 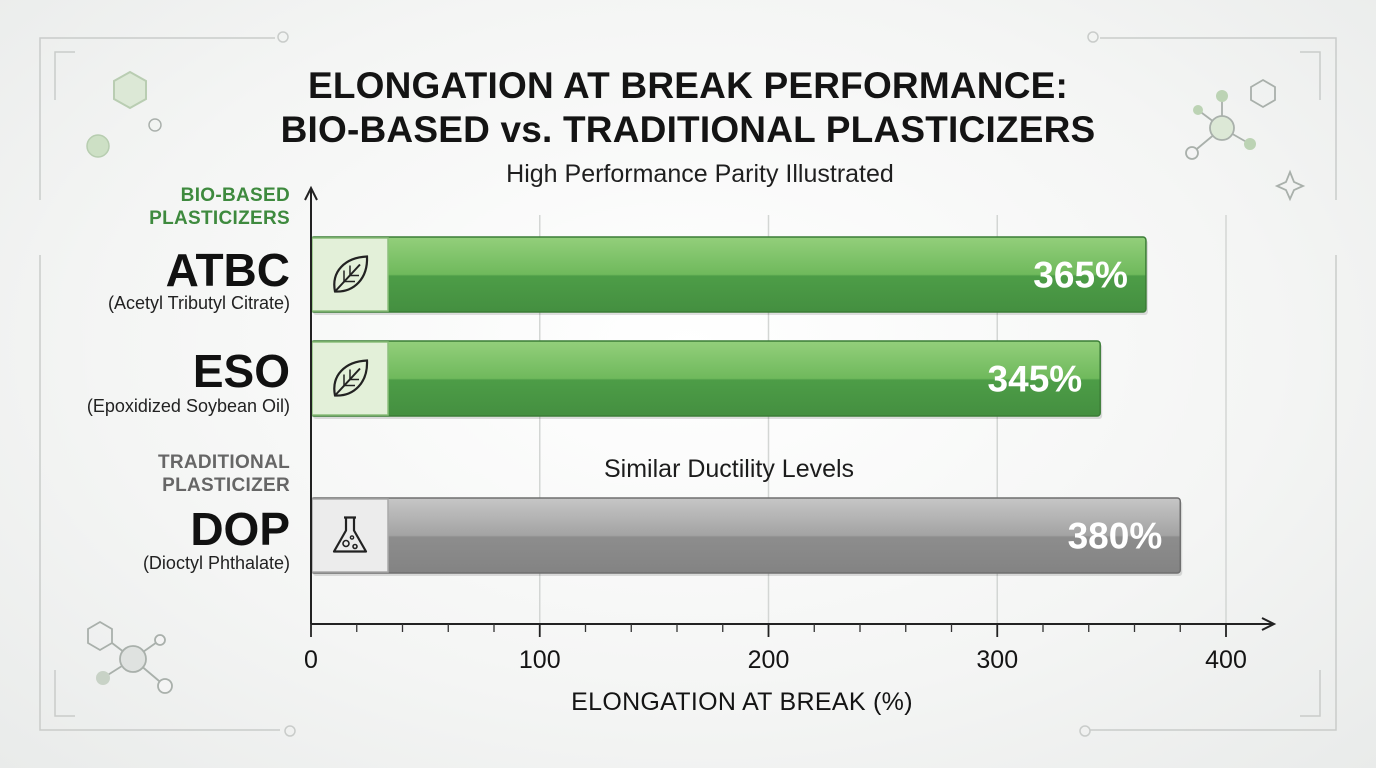 What do you see at coordinates (700, 174) in the screenshot?
I see `chart-subtitle: High Performance Parity Illustrated` at bounding box center [700, 174].